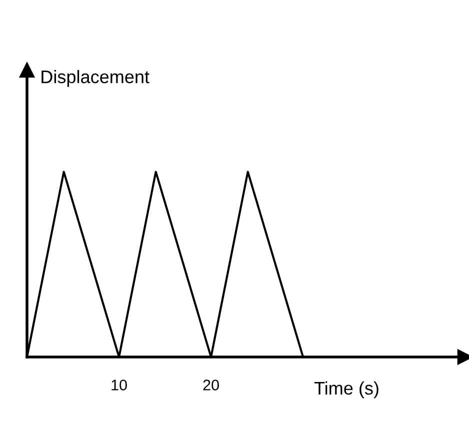 This screenshot has height=436, width=469. What do you see at coordinates (96, 78) in the screenshot?
I see `y-axis-title: Displacement` at bounding box center [96, 78].